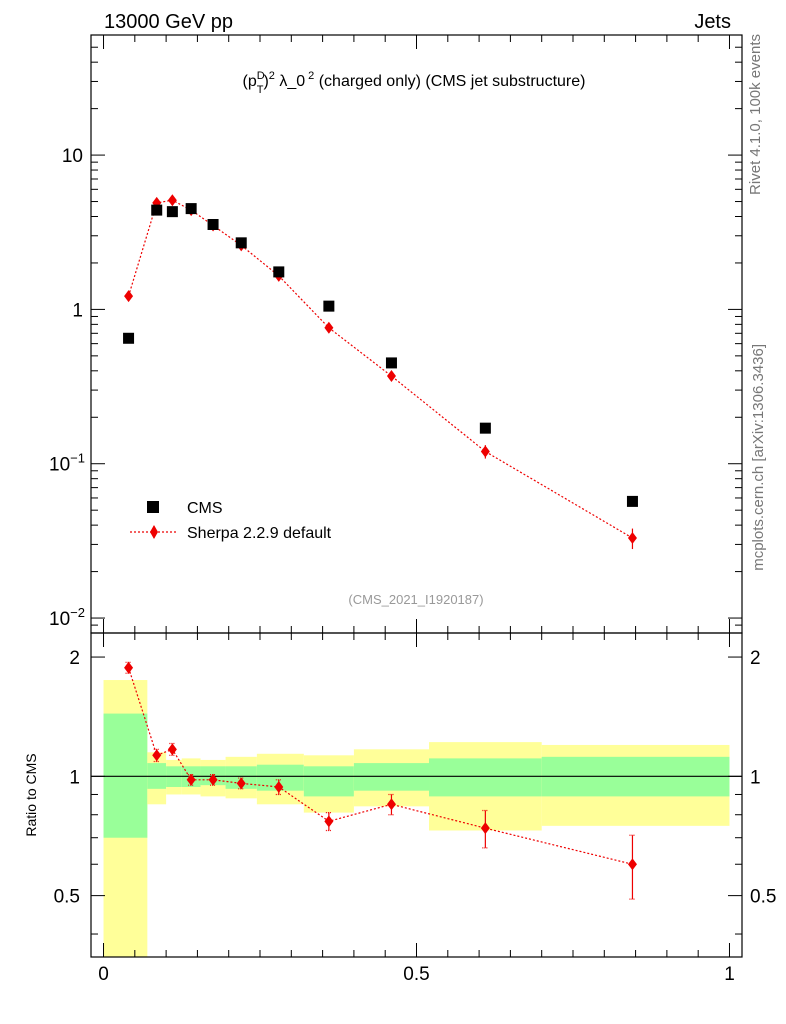 Image resolution: width=786 pixels, height=1024 pixels. I want to click on header-left: 13000 GeV pp, so click(168, 22).